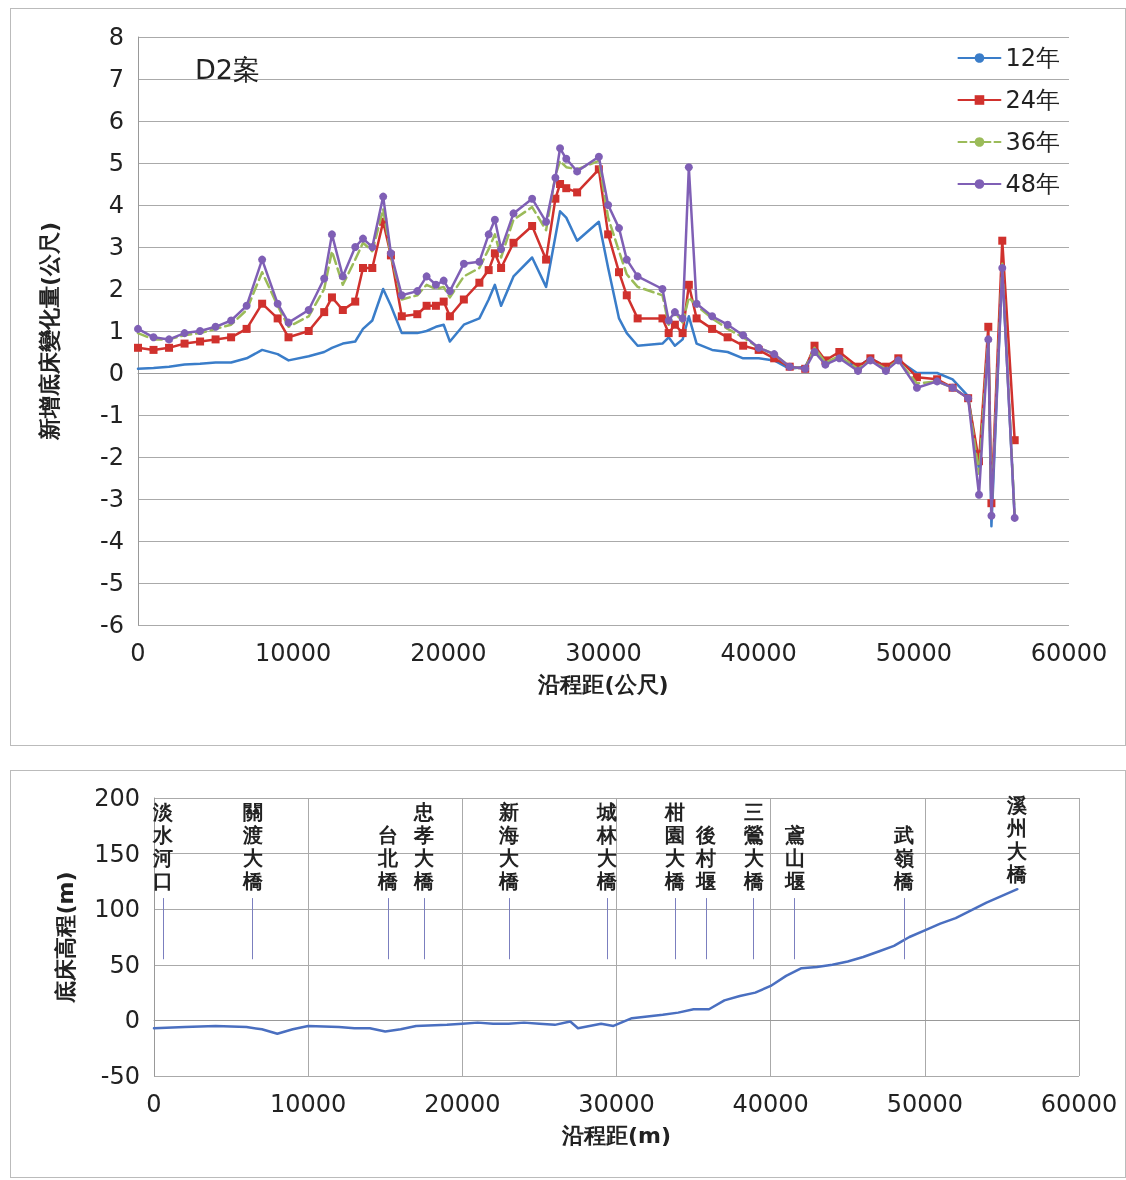  I want to click on y-axis-title: 新增底床變化量(公尺), so click(49, 331).